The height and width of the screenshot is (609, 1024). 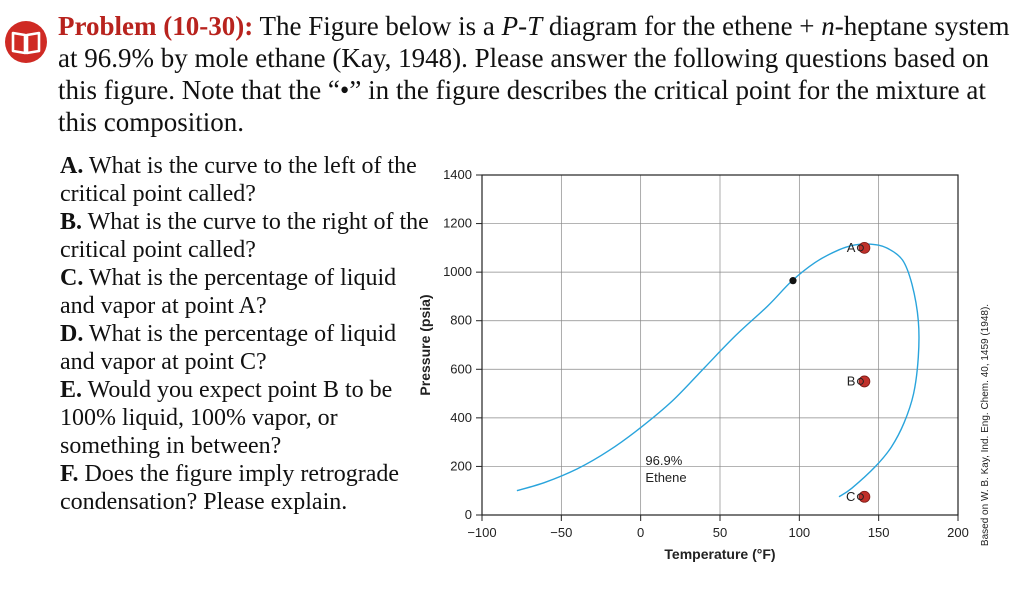 What do you see at coordinates (457, 271) in the screenshot?
I see `y-tick-label: 1000` at bounding box center [457, 271].